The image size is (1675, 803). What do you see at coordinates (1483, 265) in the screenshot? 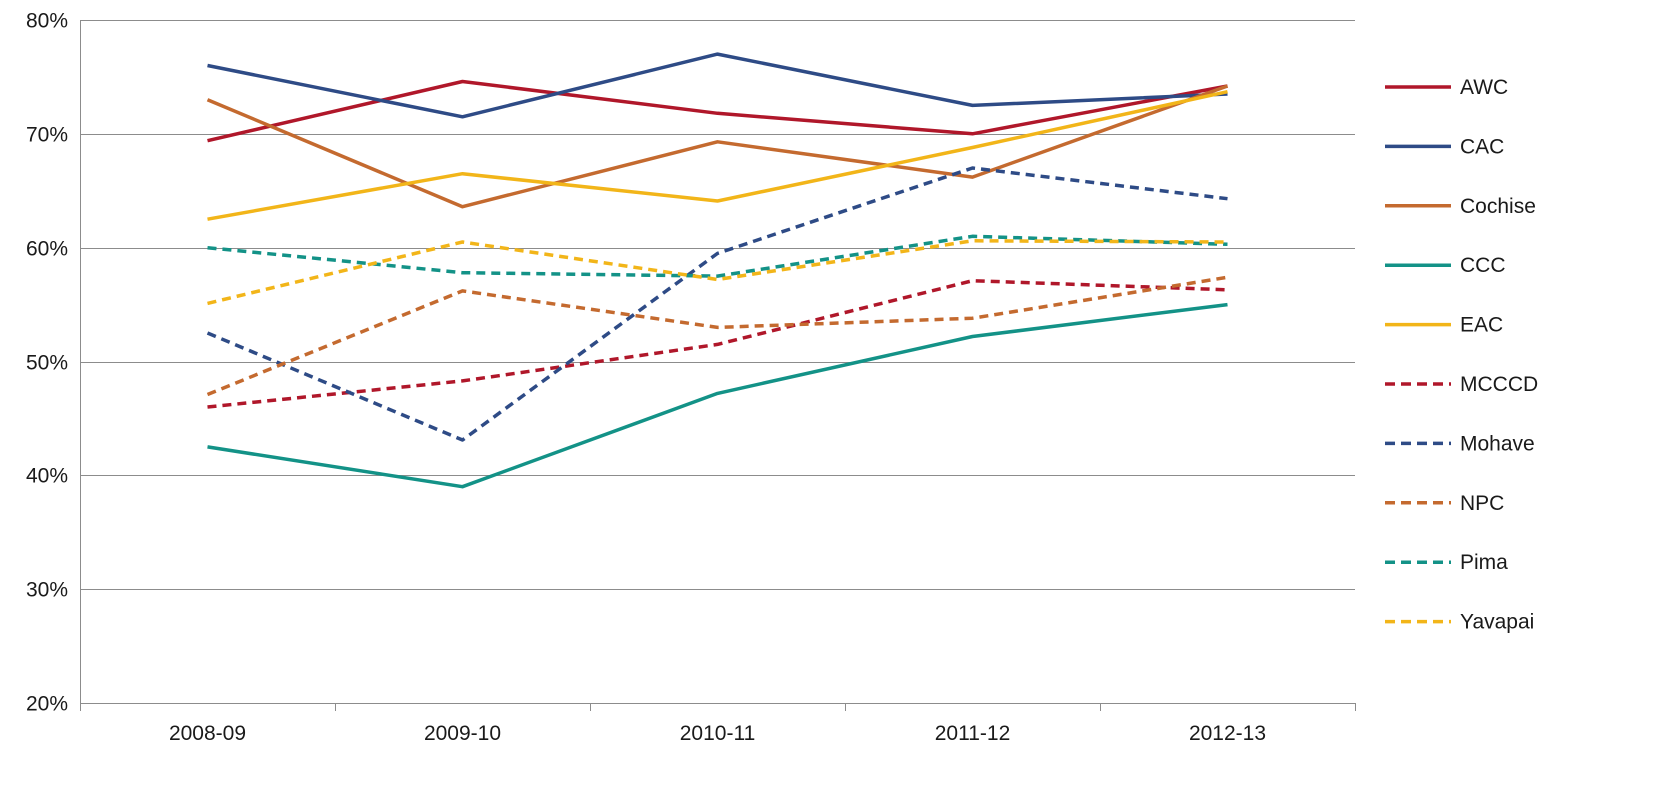
I see `legend-label-ccc: CCC` at bounding box center [1483, 265].